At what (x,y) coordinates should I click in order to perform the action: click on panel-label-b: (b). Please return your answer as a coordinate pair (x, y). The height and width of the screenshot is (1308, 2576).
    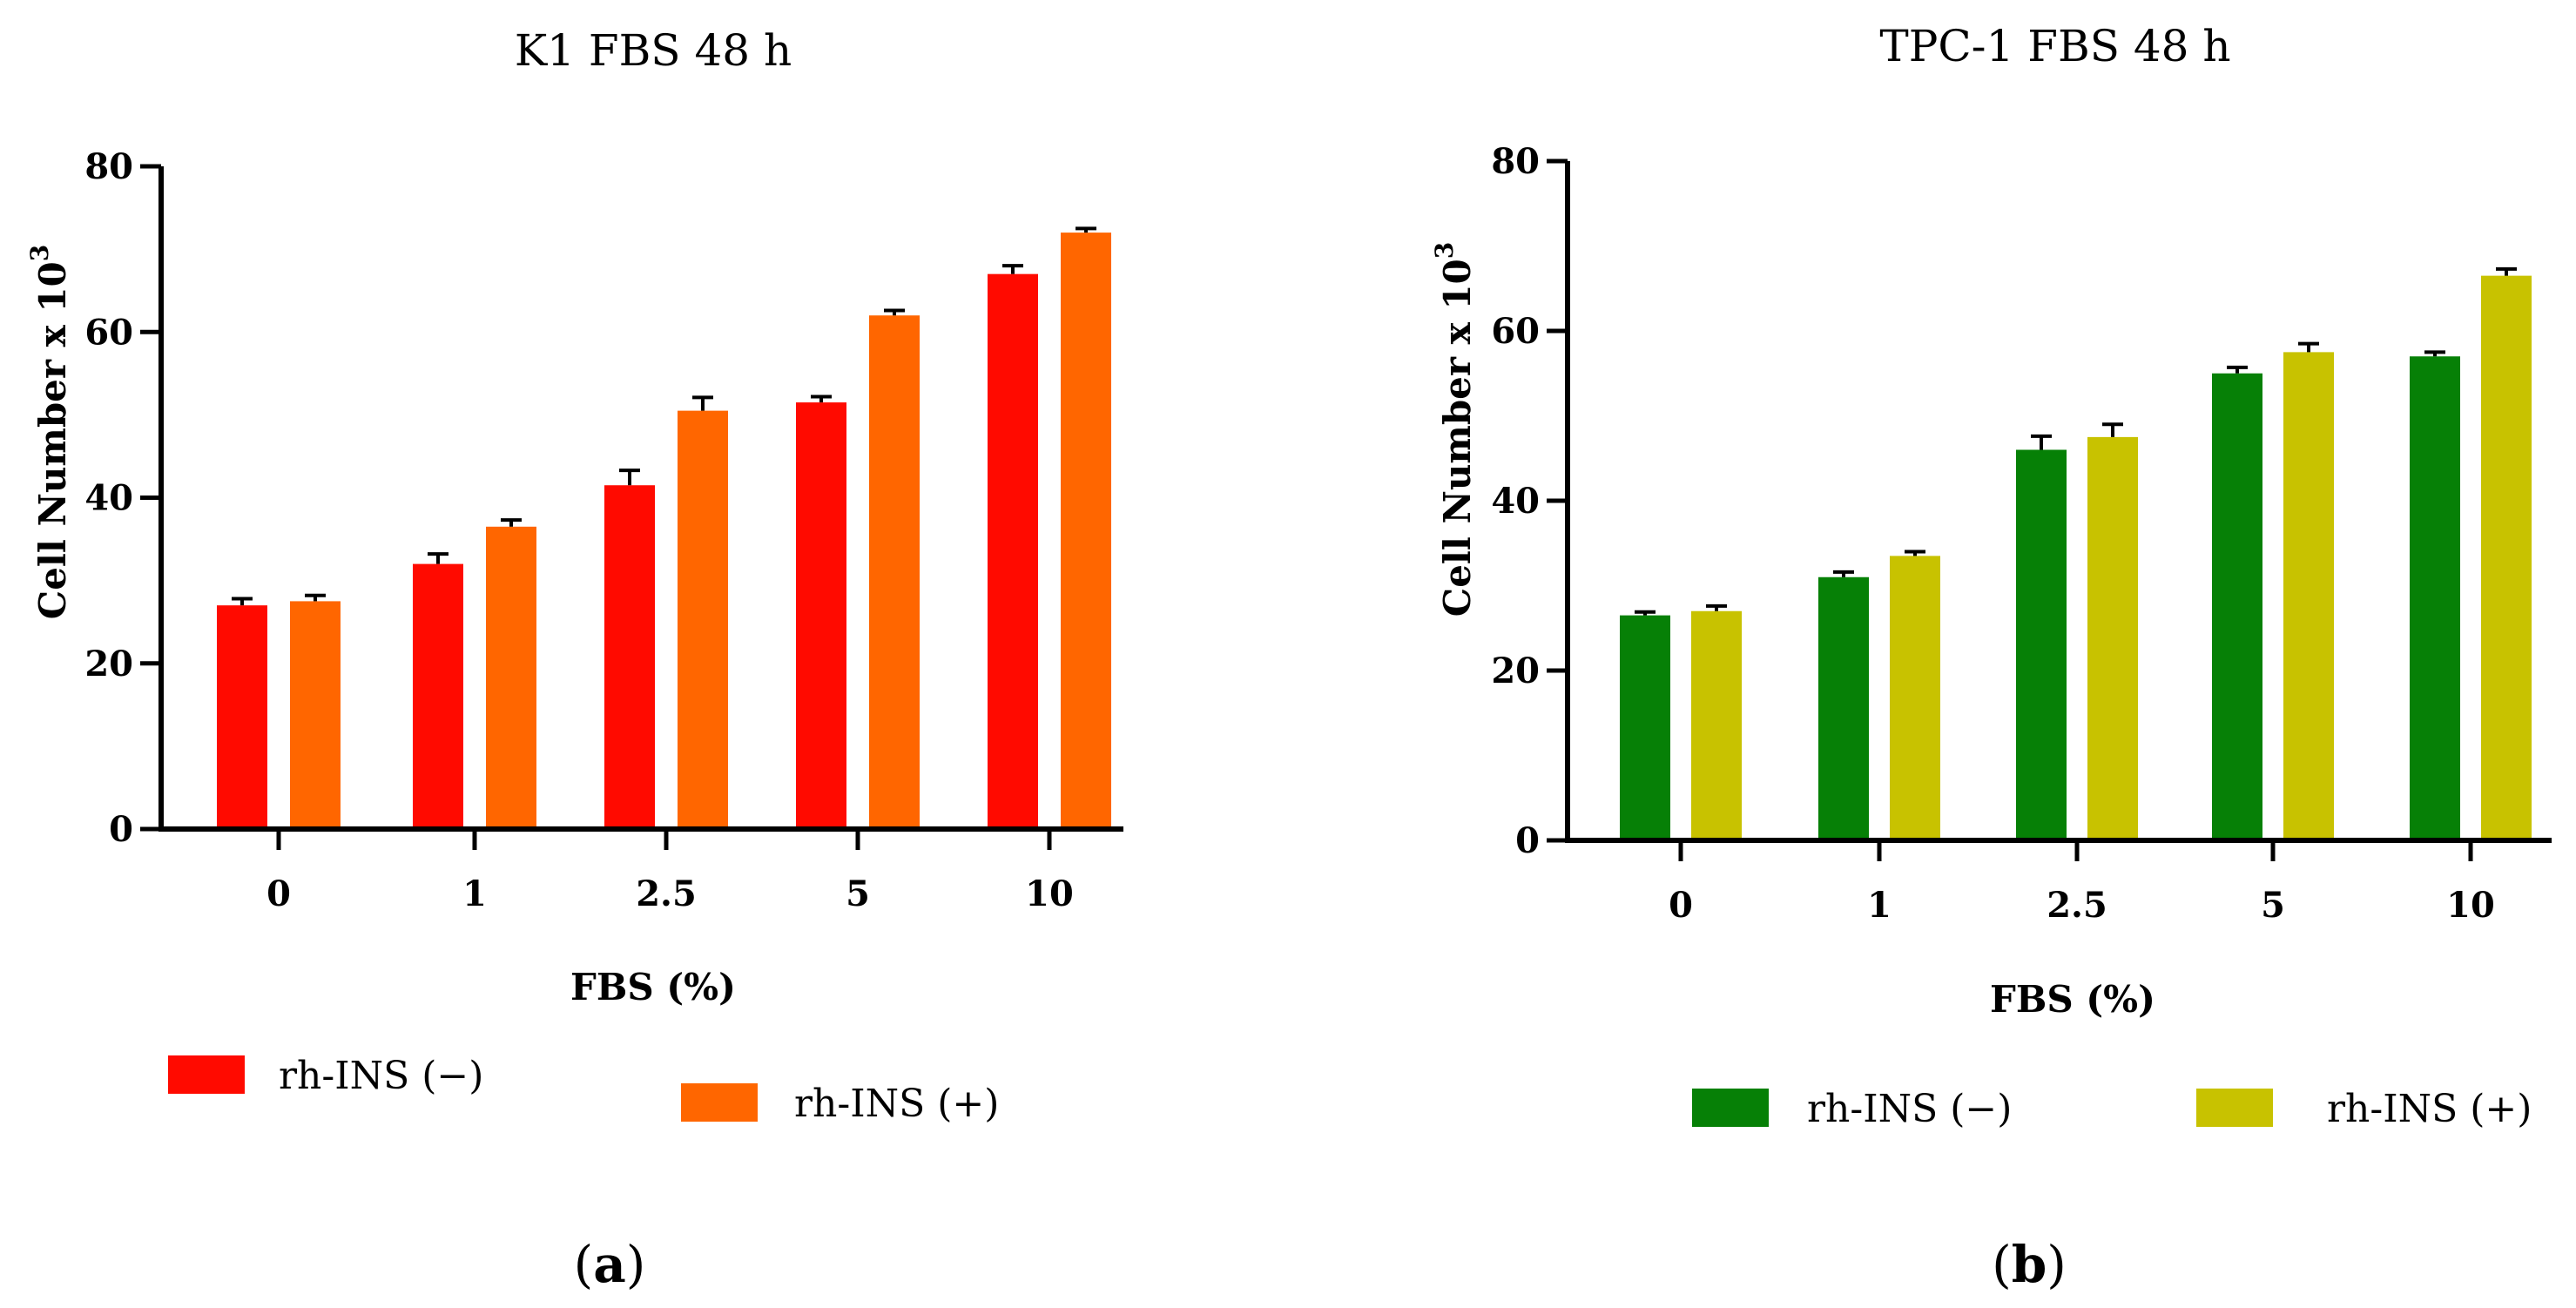
    Looking at the image, I should click on (2030, 1264).